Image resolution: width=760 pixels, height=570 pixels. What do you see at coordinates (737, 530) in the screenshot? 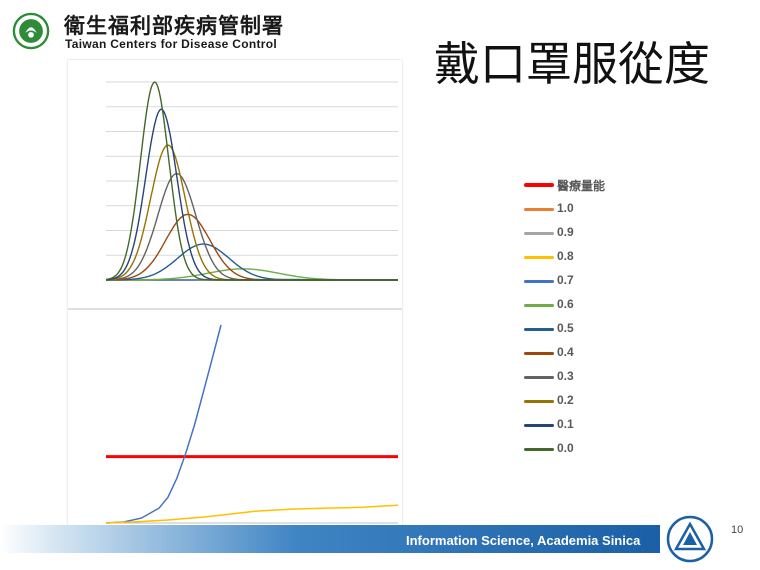
I see `page-number: 10` at bounding box center [737, 530].